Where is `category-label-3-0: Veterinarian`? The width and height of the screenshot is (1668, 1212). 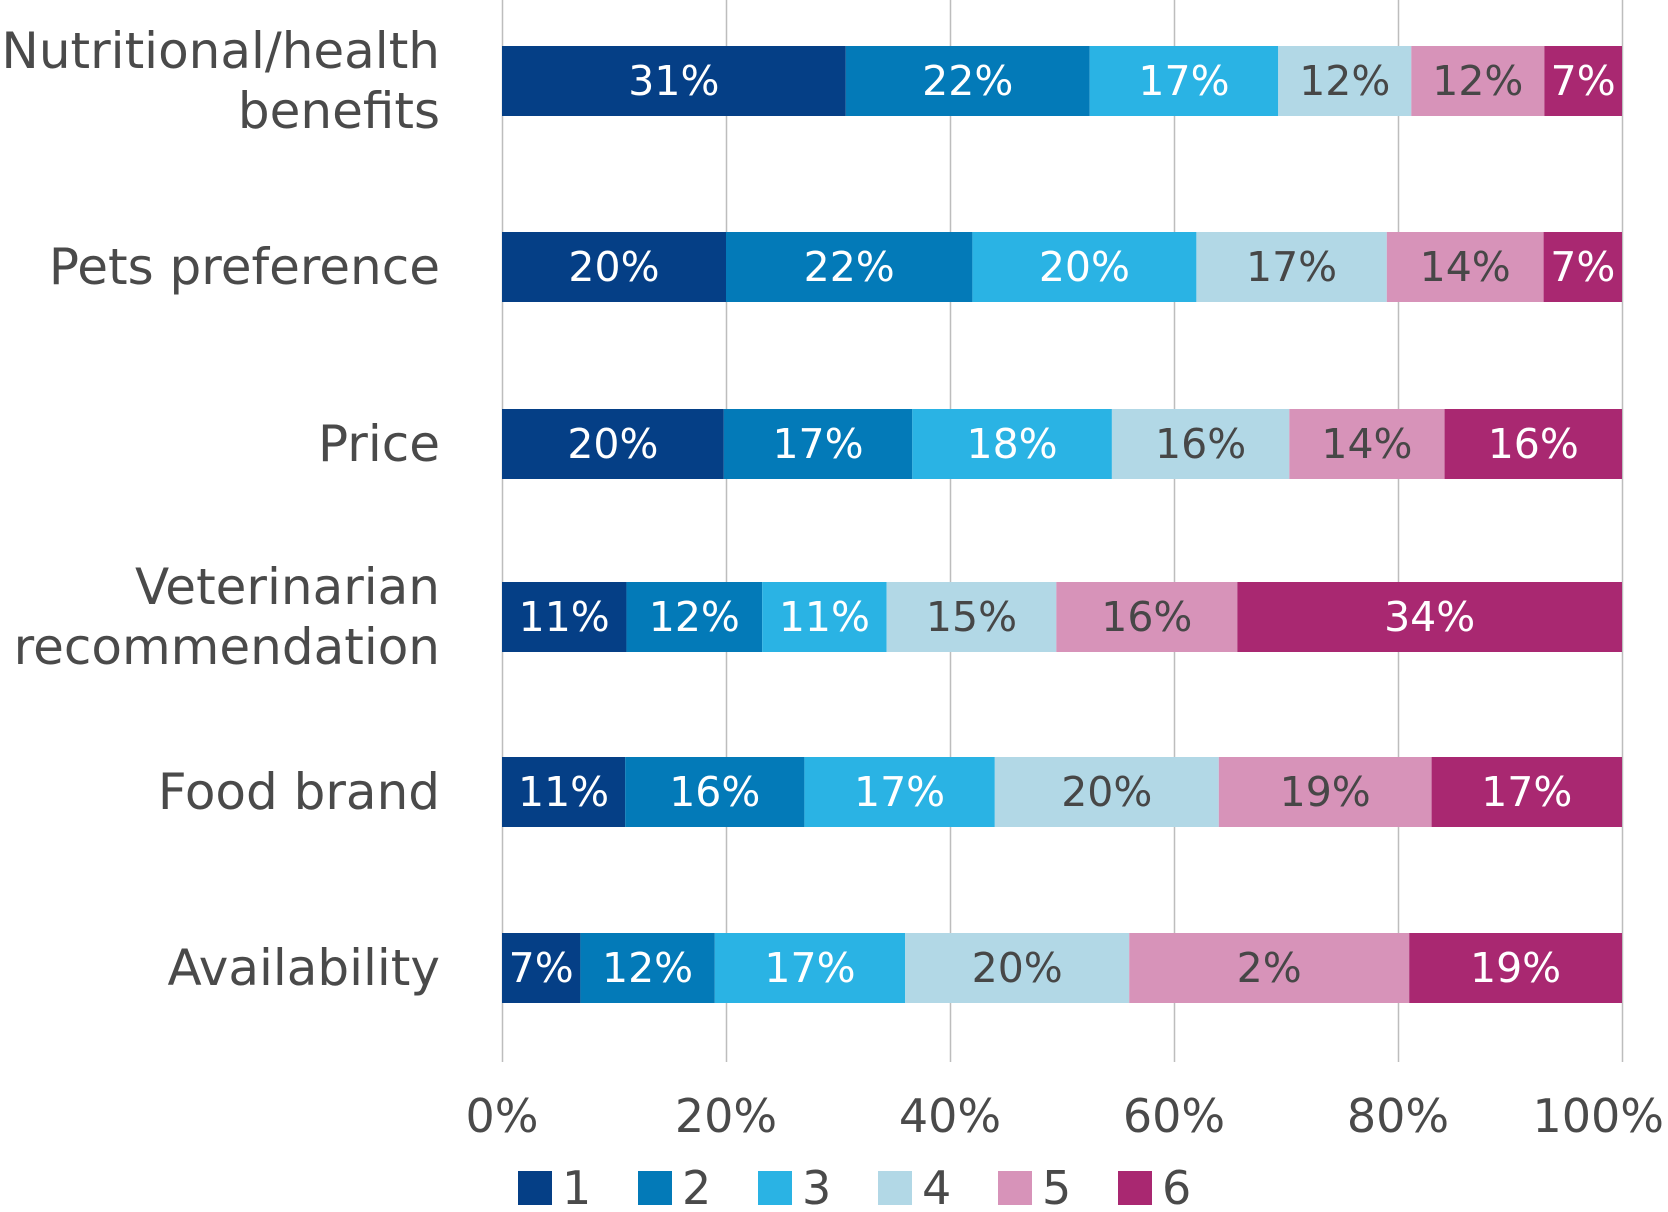
category-label-3-0: Veterinarian is located at coordinates (287, 587).